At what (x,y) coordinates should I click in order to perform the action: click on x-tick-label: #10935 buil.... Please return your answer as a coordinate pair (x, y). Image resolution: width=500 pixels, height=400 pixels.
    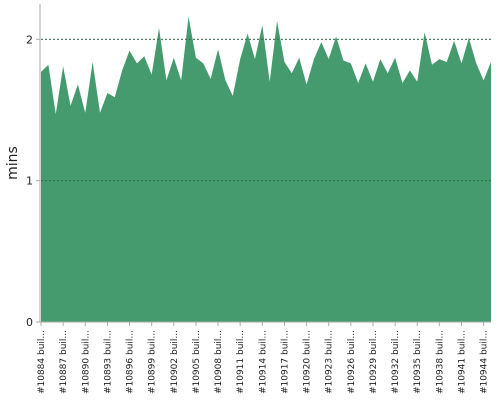
    Looking at the image, I should click on (418, 362).